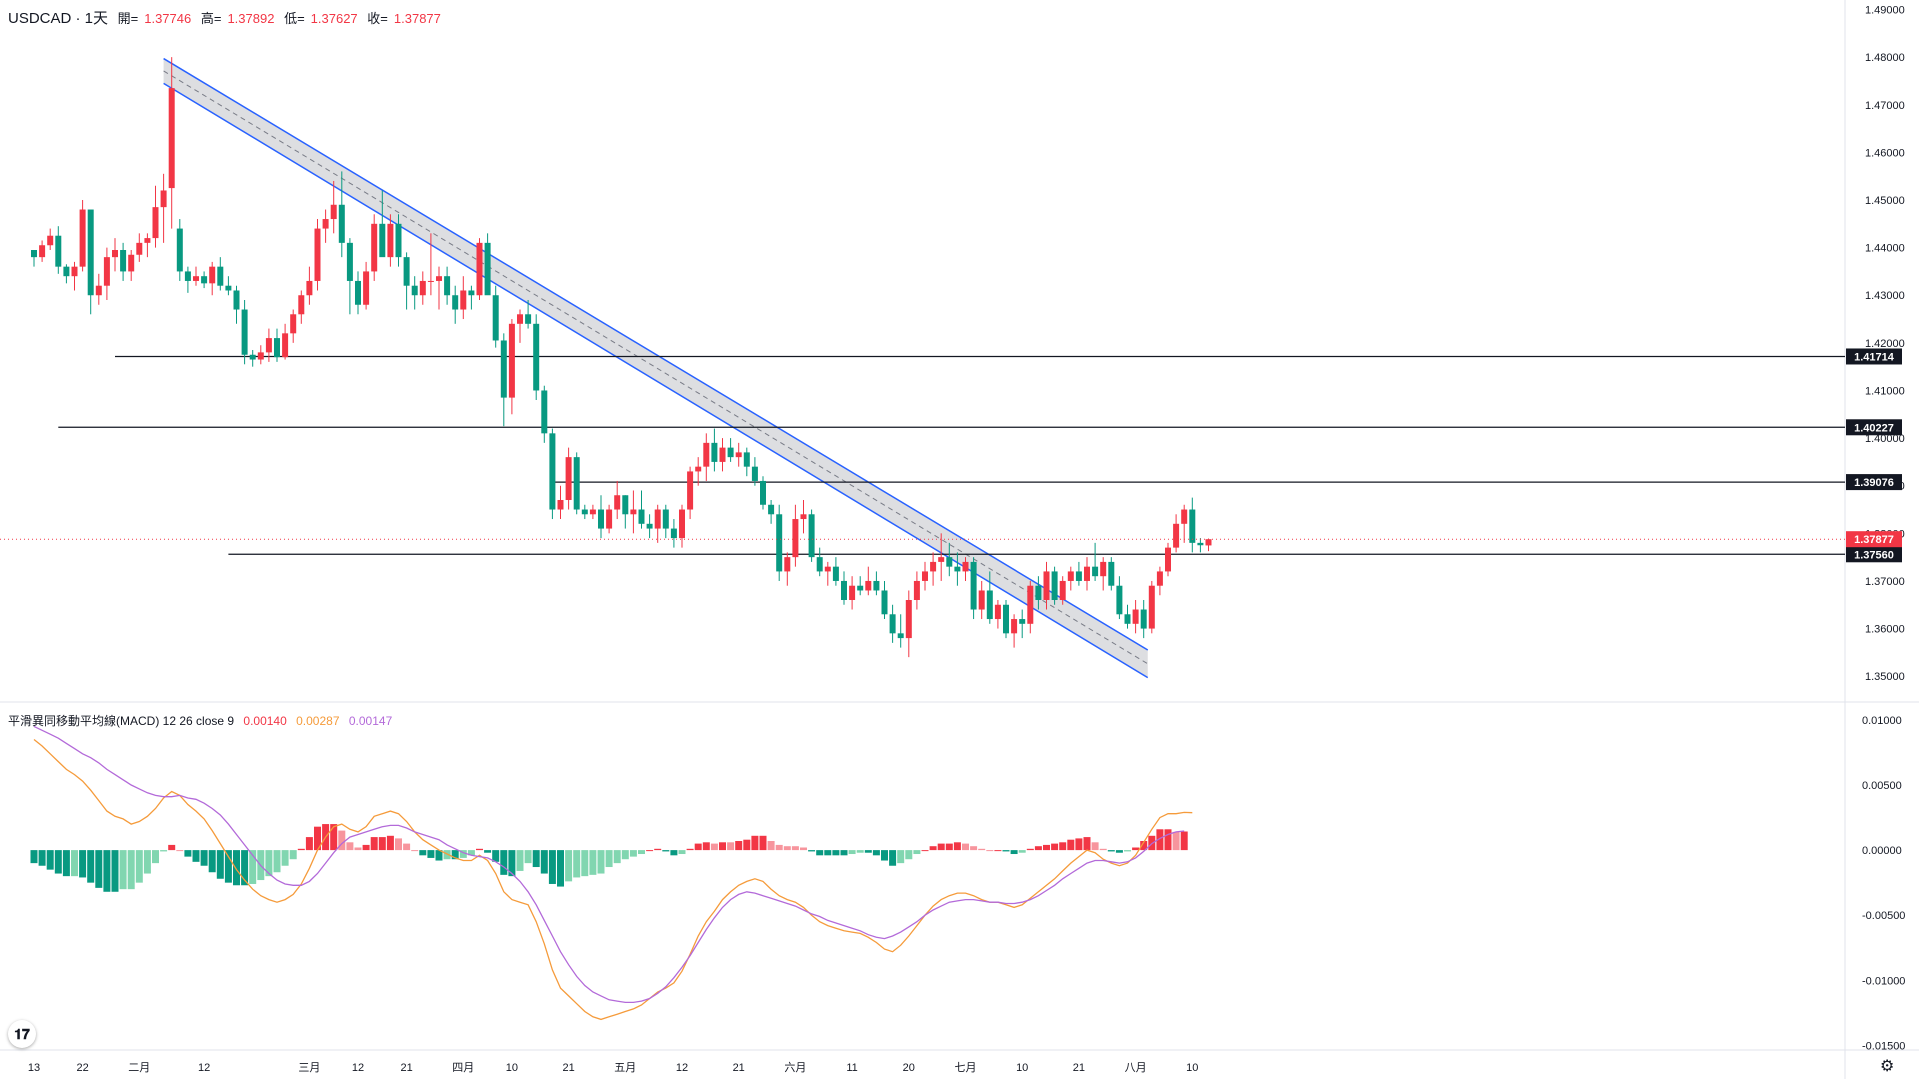 Image resolution: width=1919 pixels, height=1079 pixels. What do you see at coordinates (1885, 58) in the screenshot?
I see `price-tick-label: 1.48000` at bounding box center [1885, 58].